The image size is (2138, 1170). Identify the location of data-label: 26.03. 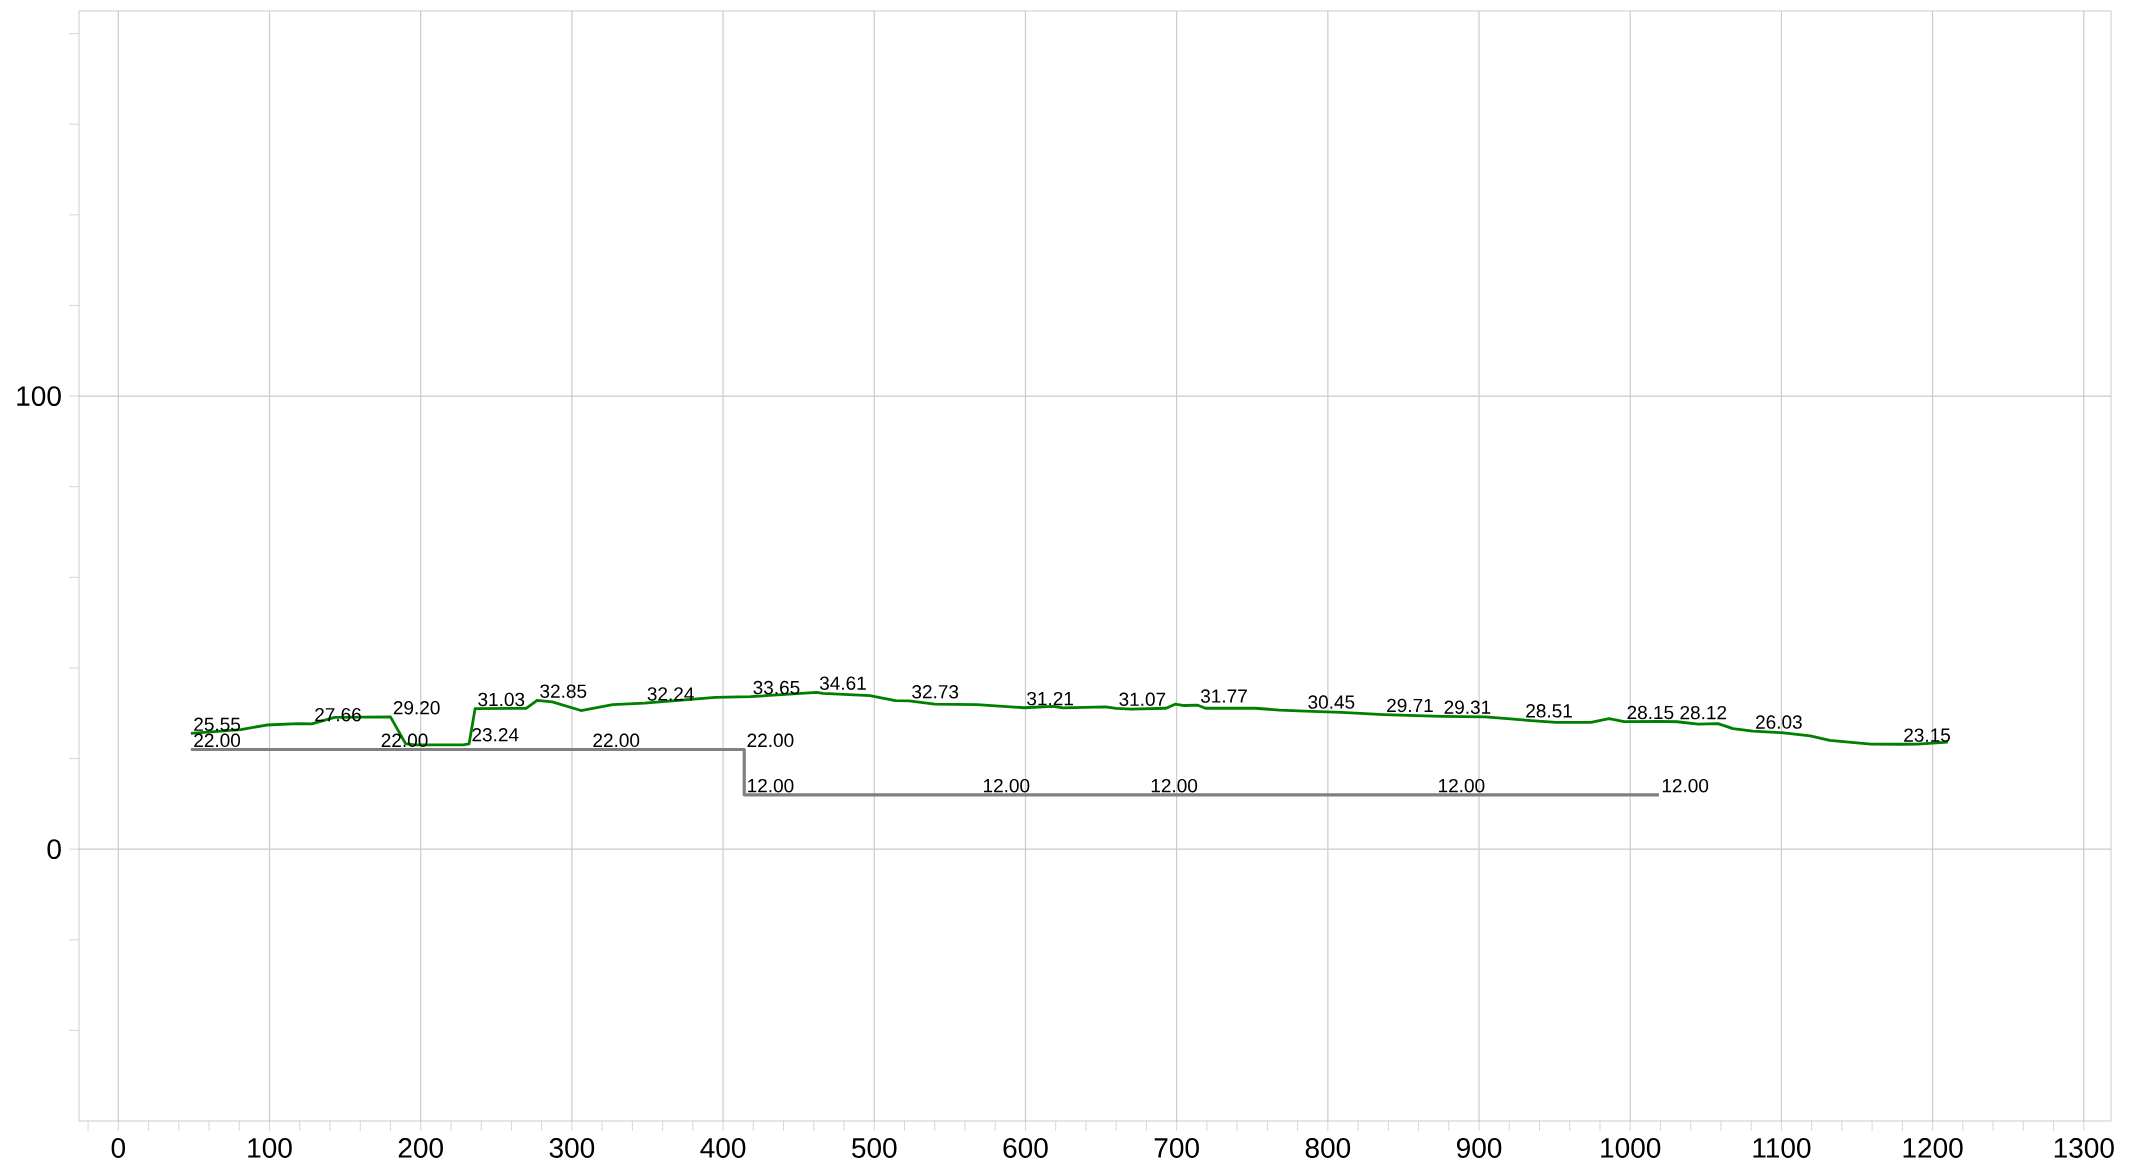
(1779, 722).